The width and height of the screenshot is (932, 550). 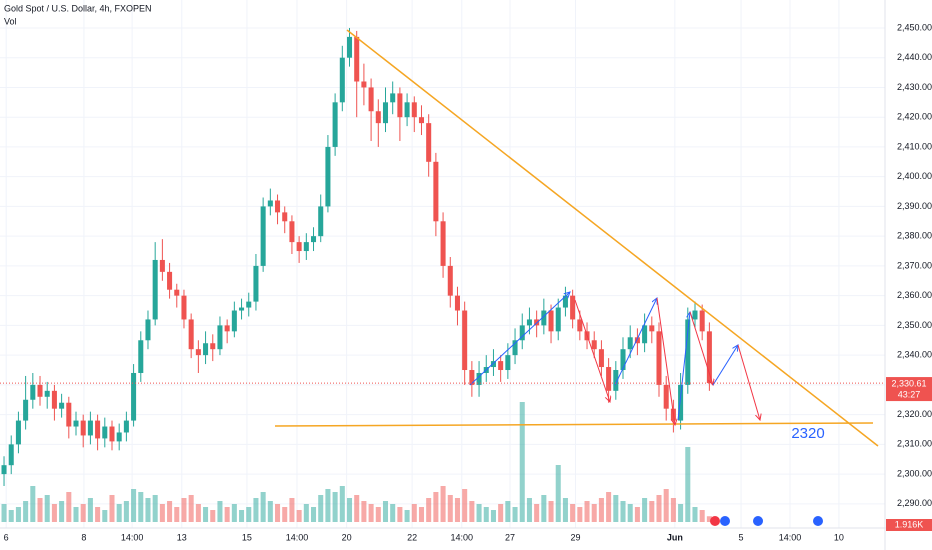 What do you see at coordinates (914, 325) in the screenshot?
I see `y-tick-label: 2,350.00` at bounding box center [914, 325].